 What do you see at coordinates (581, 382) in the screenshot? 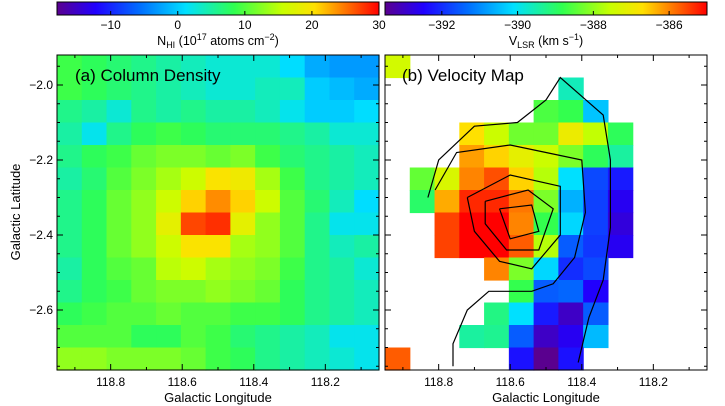
I see `x-tick-label: 118.4` at bounding box center [581, 382].